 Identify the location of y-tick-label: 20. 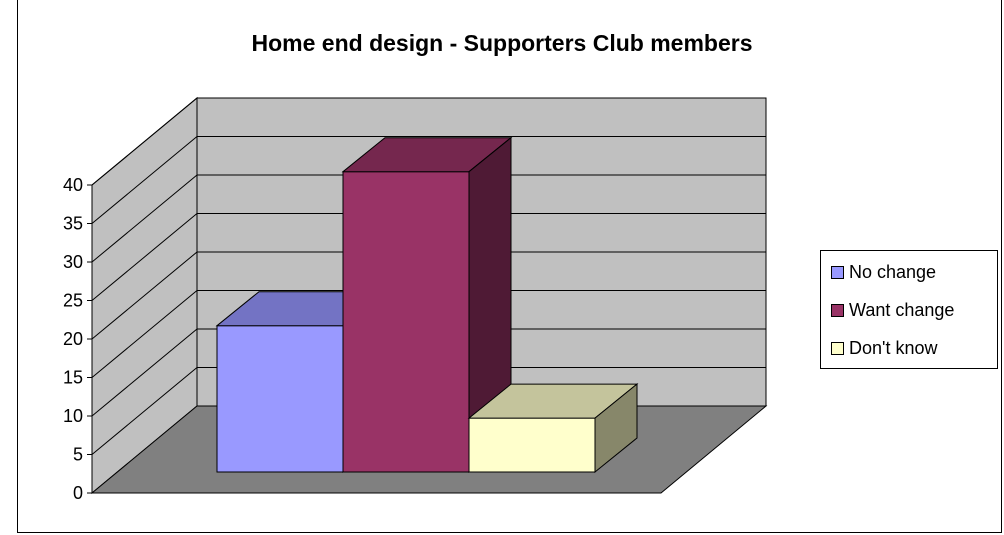
(73, 339).